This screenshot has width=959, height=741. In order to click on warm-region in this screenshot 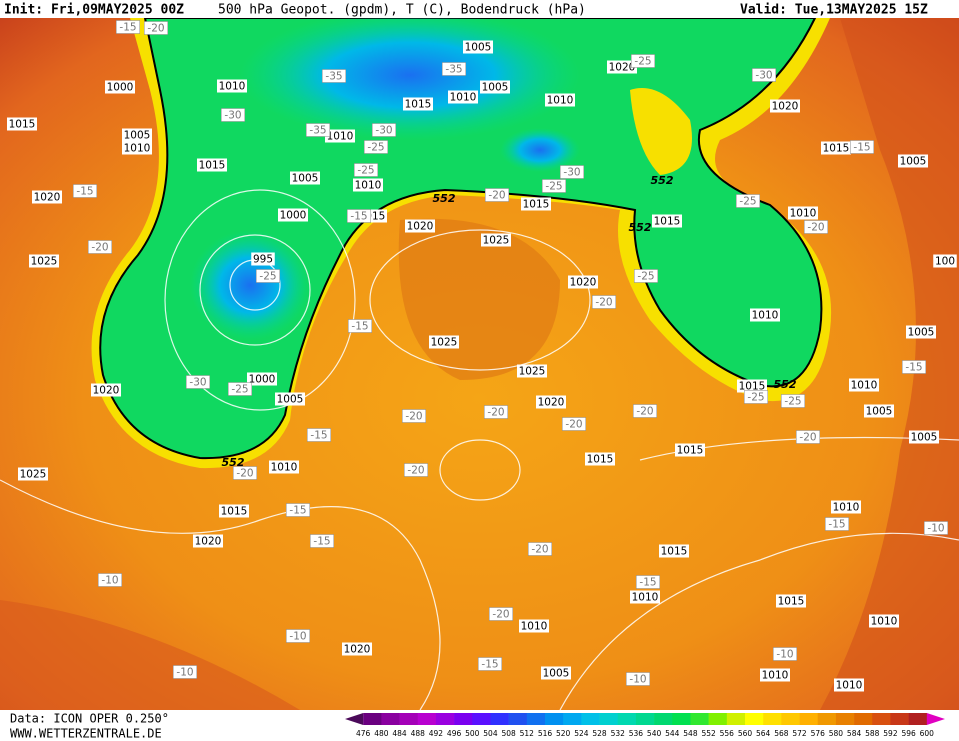, I will do `click(889, 364)`.